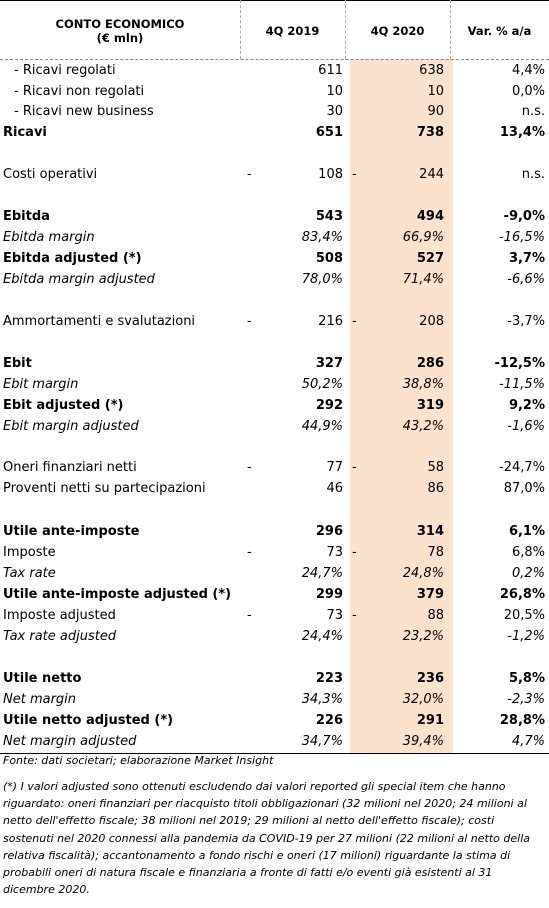 The height and width of the screenshot is (908, 549). I want to click on table-row: Ebit adjusted (*) 292 319 9,2%, so click(274, 405).